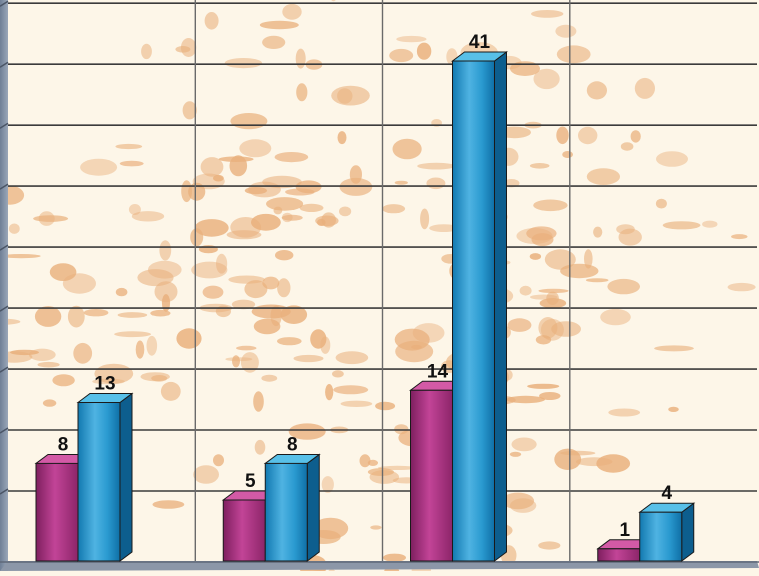  I want to click on data-label: 4, so click(667, 493).